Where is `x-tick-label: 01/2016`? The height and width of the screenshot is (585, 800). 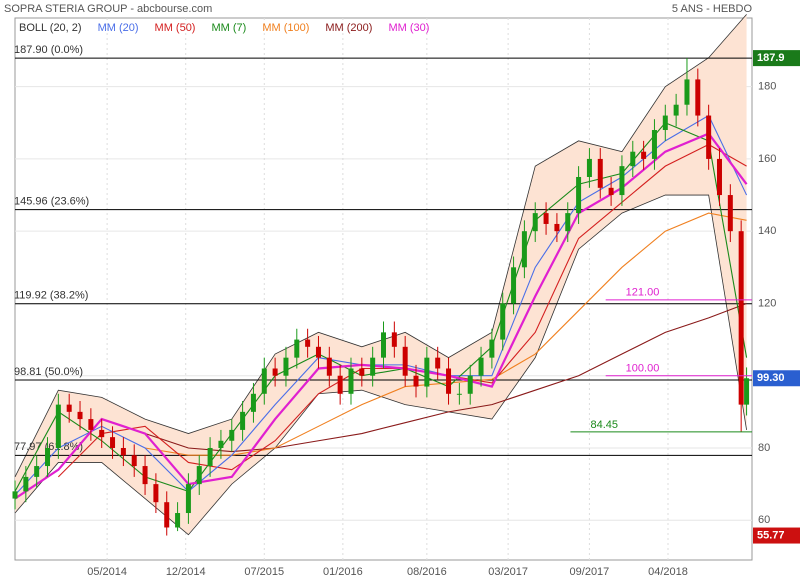
x-tick-label: 01/2016 is located at coordinates (343, 572).